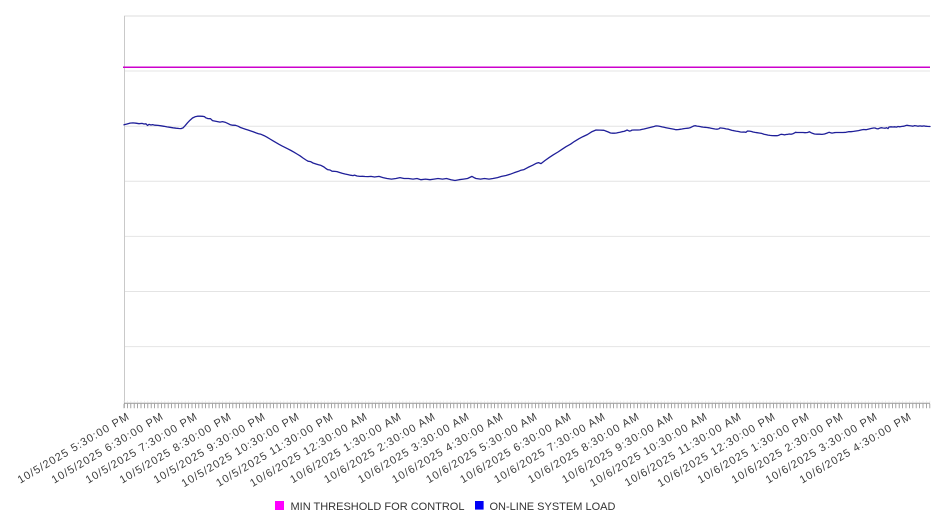  What do you see at coordinates (378, 507) in the screenshot?
I see `svg-text: MIN THRESHOLD FOR CONTROL` at bounding box center [378, 507].